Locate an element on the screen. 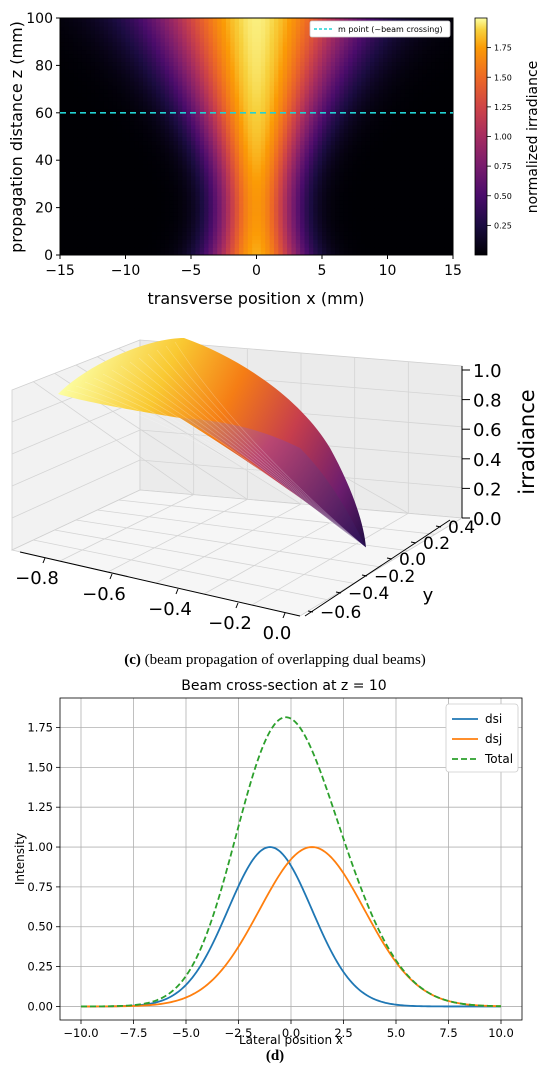  heatmap-x-ticks: −15 −10 −5 0 5 10 15 is located at coordinates (253, 267).